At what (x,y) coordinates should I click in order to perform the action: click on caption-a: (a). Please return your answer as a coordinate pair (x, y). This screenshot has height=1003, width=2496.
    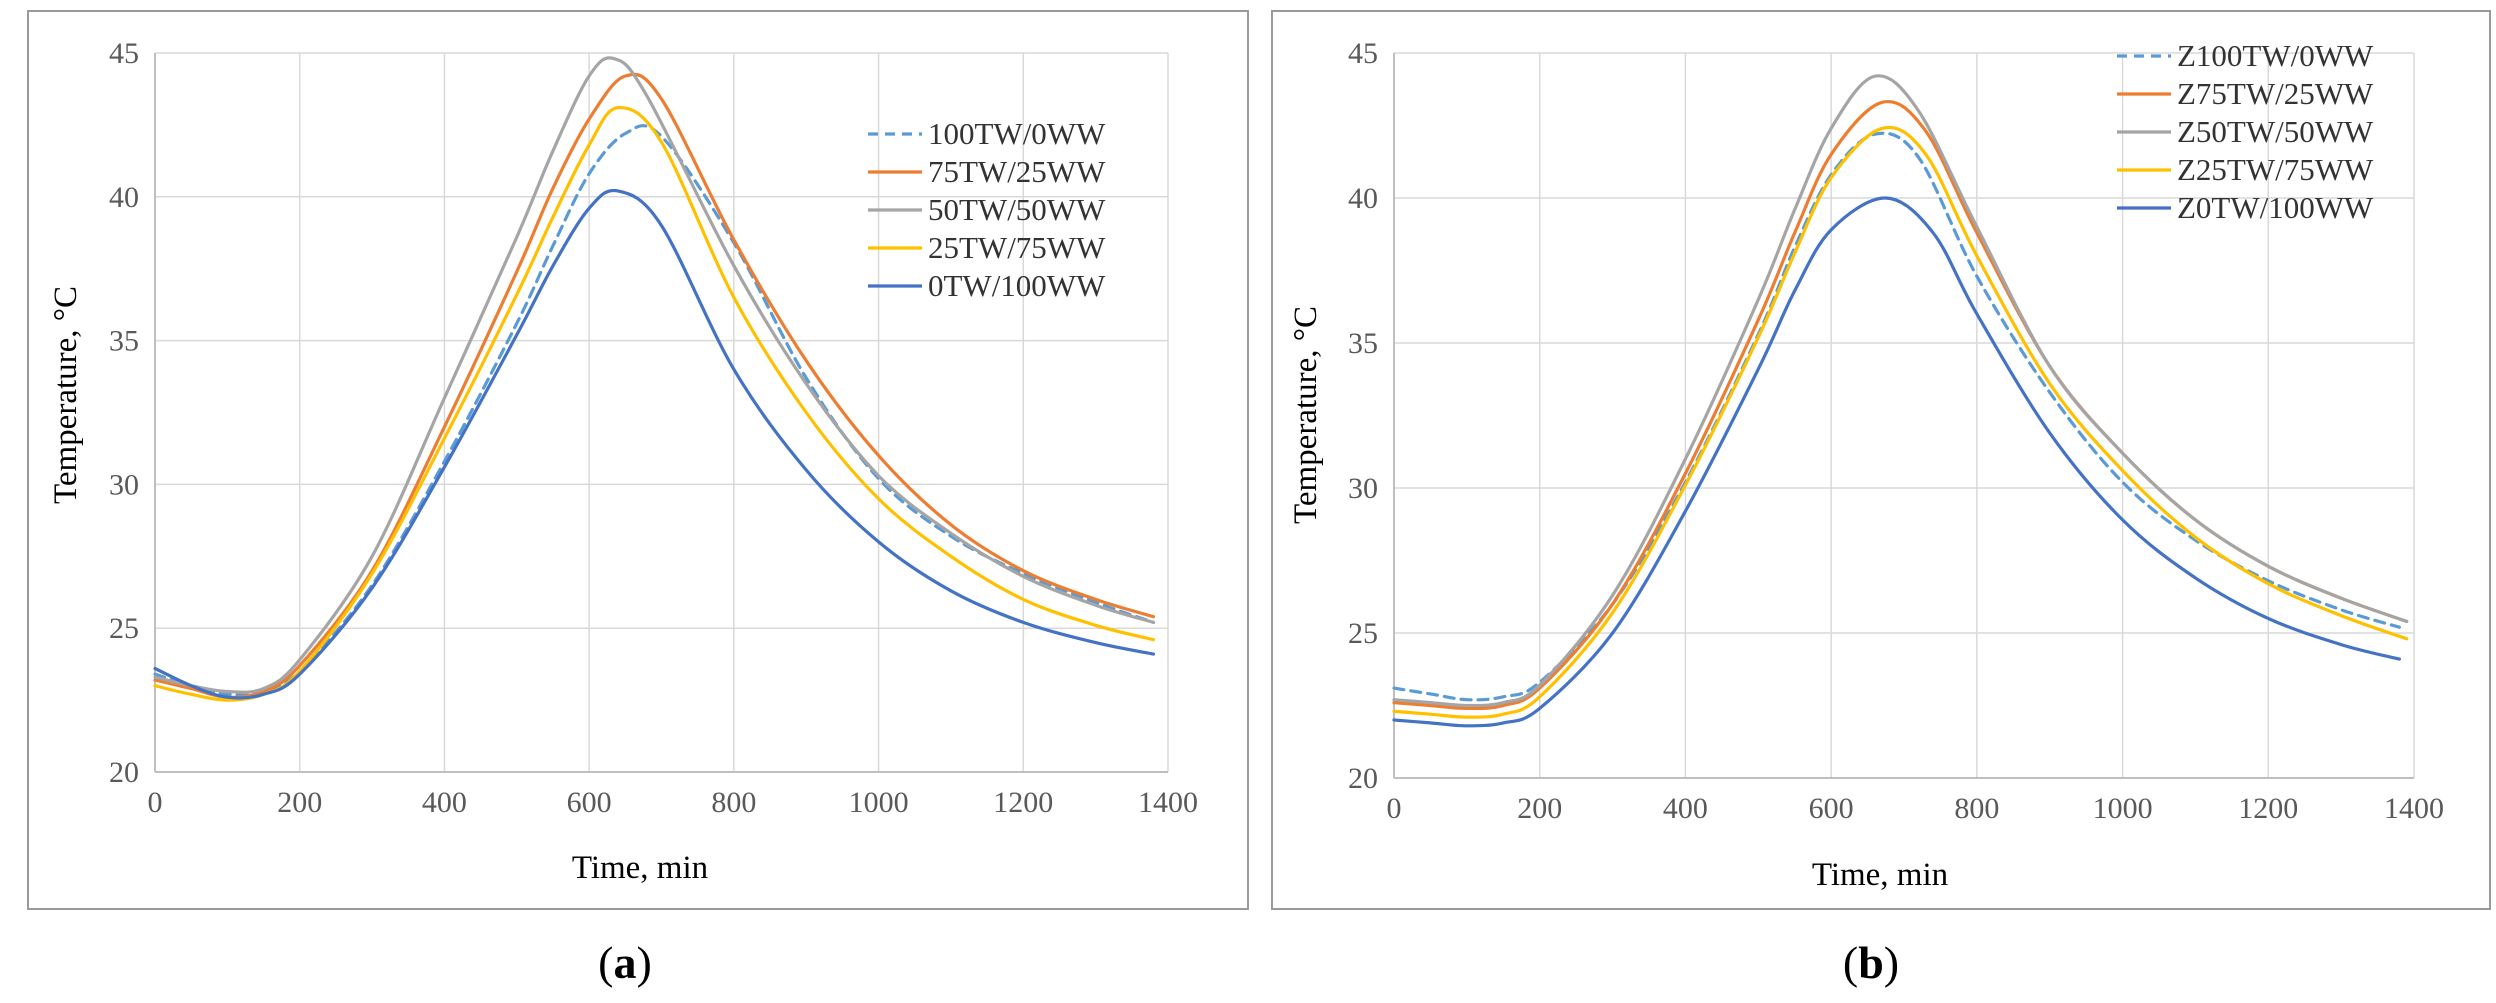
    Looking at the image, I should click on (625, 962).